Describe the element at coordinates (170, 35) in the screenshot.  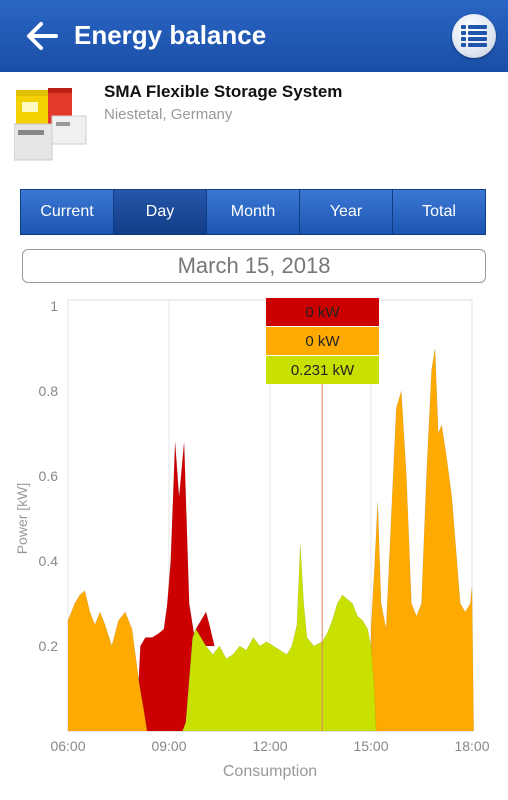
I see `page-title: Energy balance` at that location.